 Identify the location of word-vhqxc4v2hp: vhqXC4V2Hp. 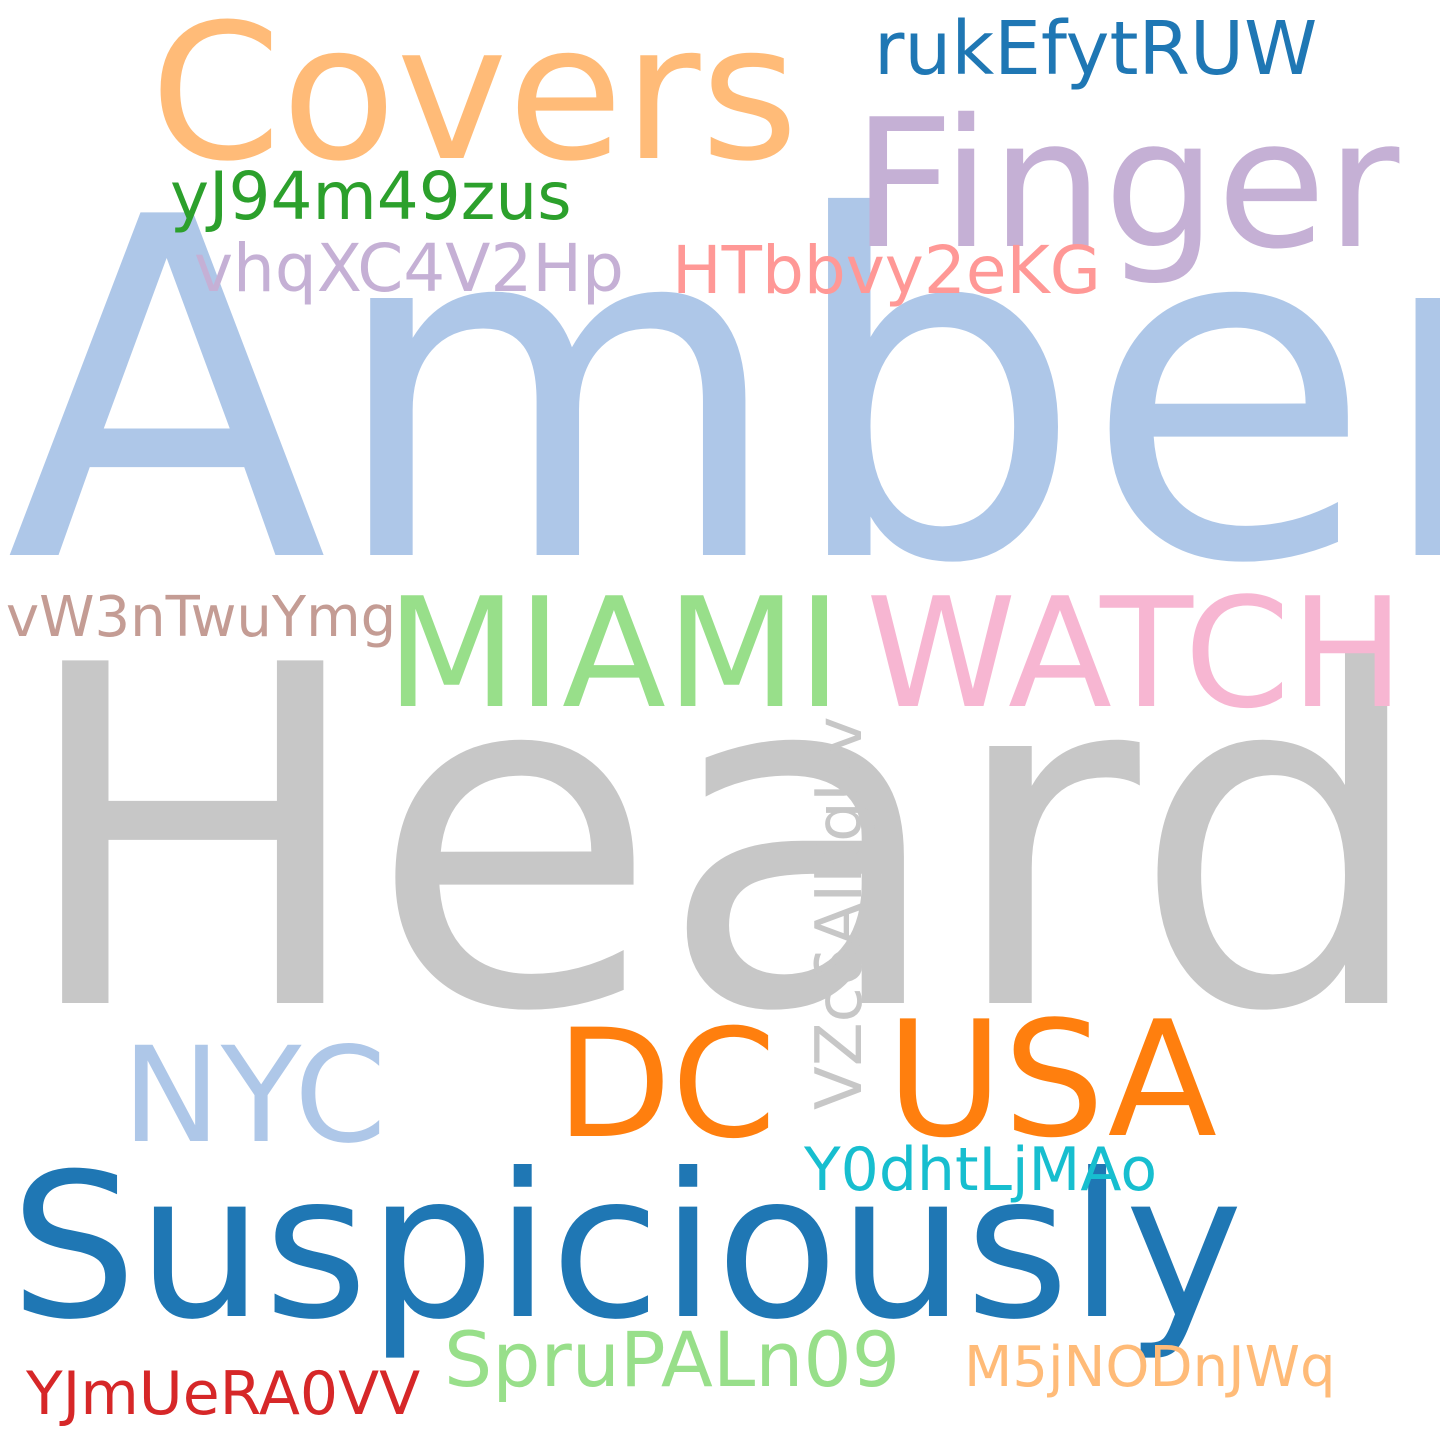
(409, 268).